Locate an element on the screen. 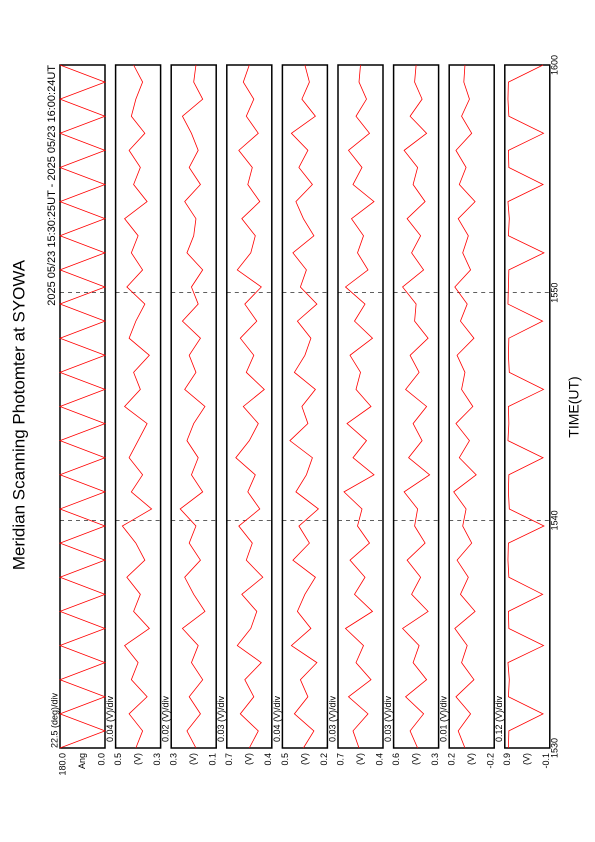 The width and height of the screenshot is (595, 842). x-tick-label: 1530 is located at coordinates (554, 748).